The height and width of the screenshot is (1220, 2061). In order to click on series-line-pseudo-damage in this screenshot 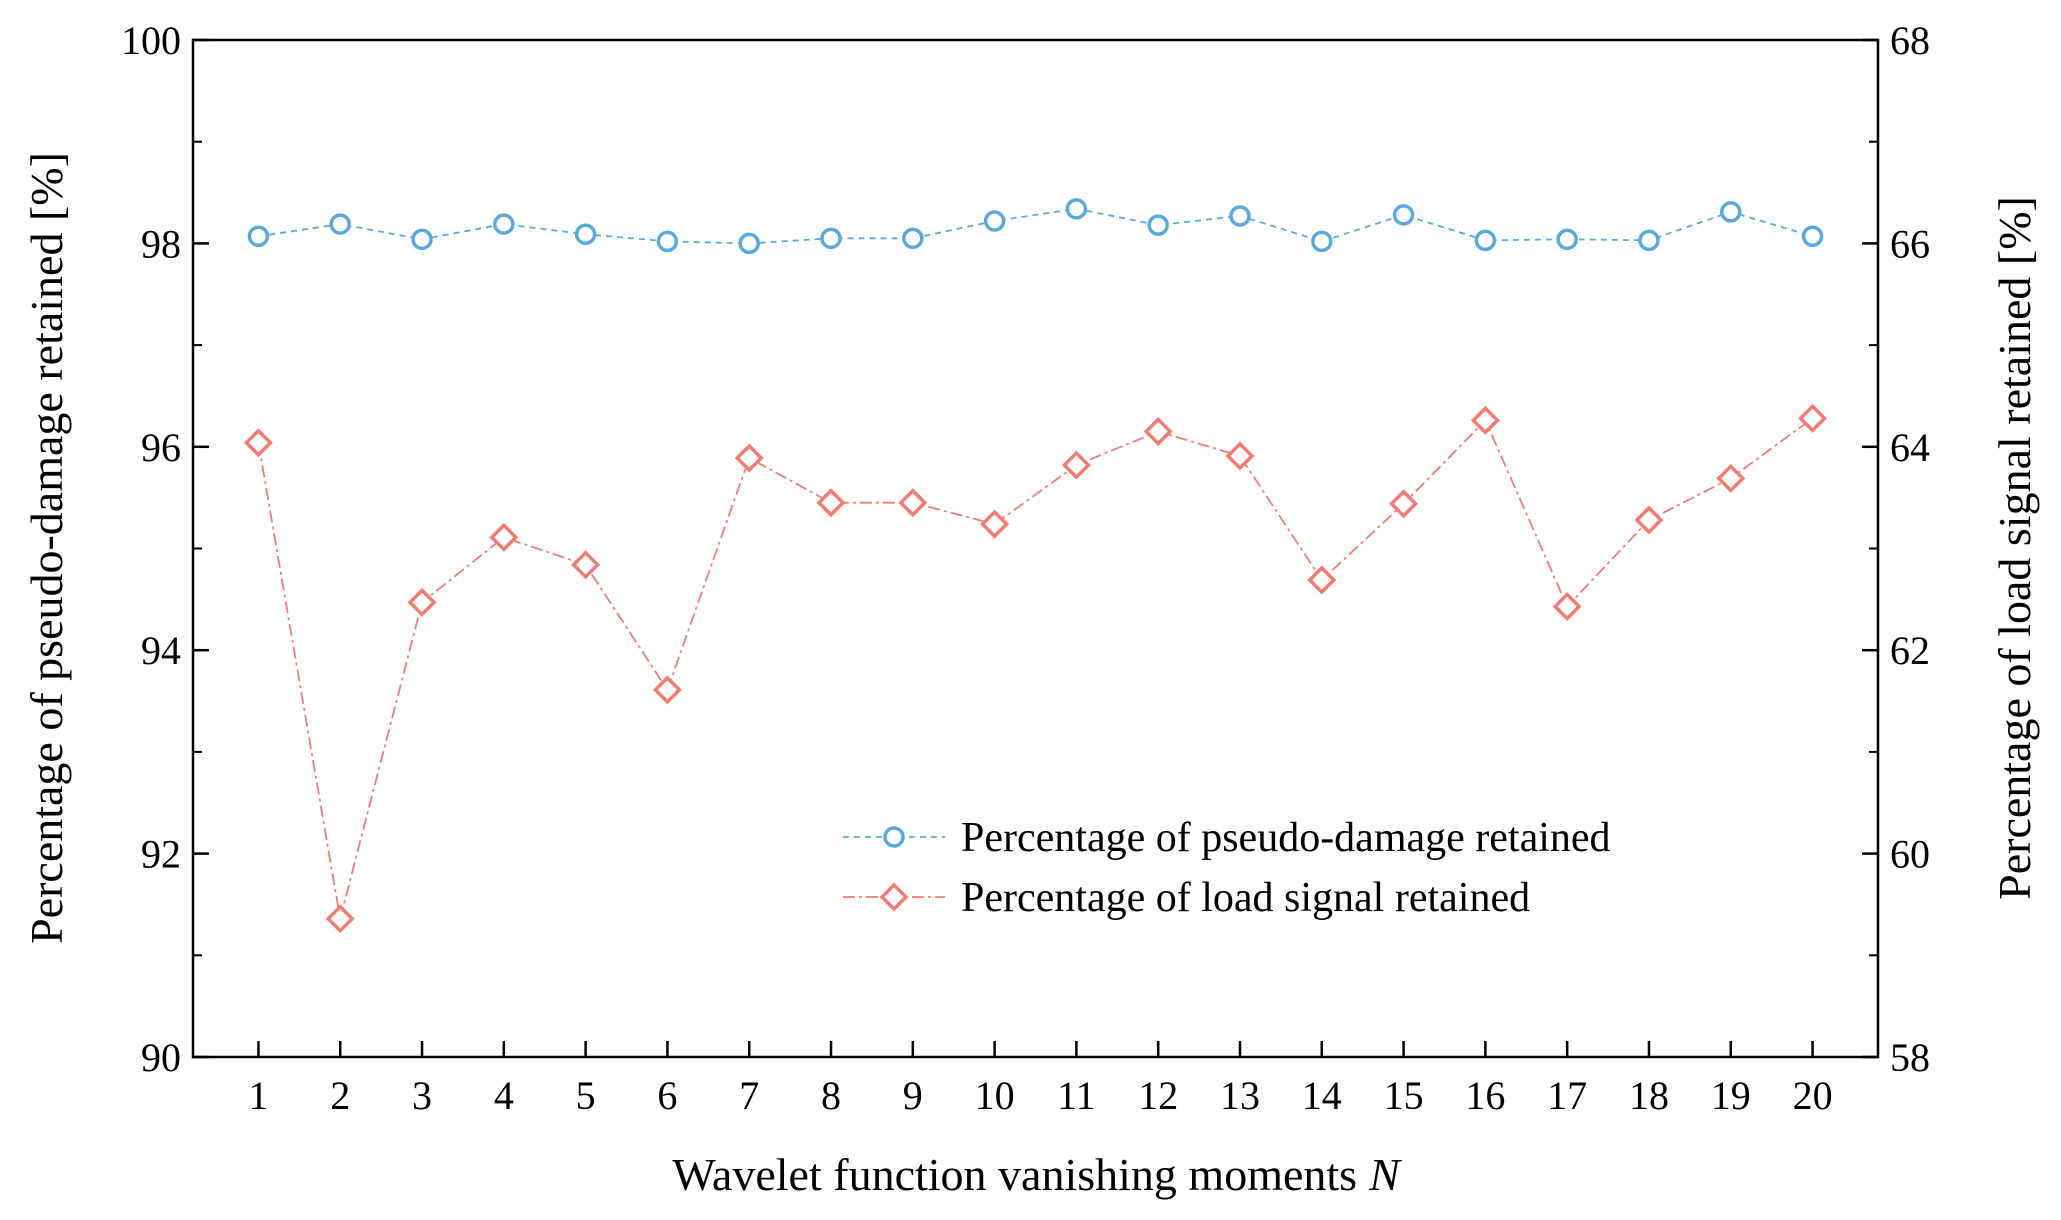, I will do `click(1035, 226)`.